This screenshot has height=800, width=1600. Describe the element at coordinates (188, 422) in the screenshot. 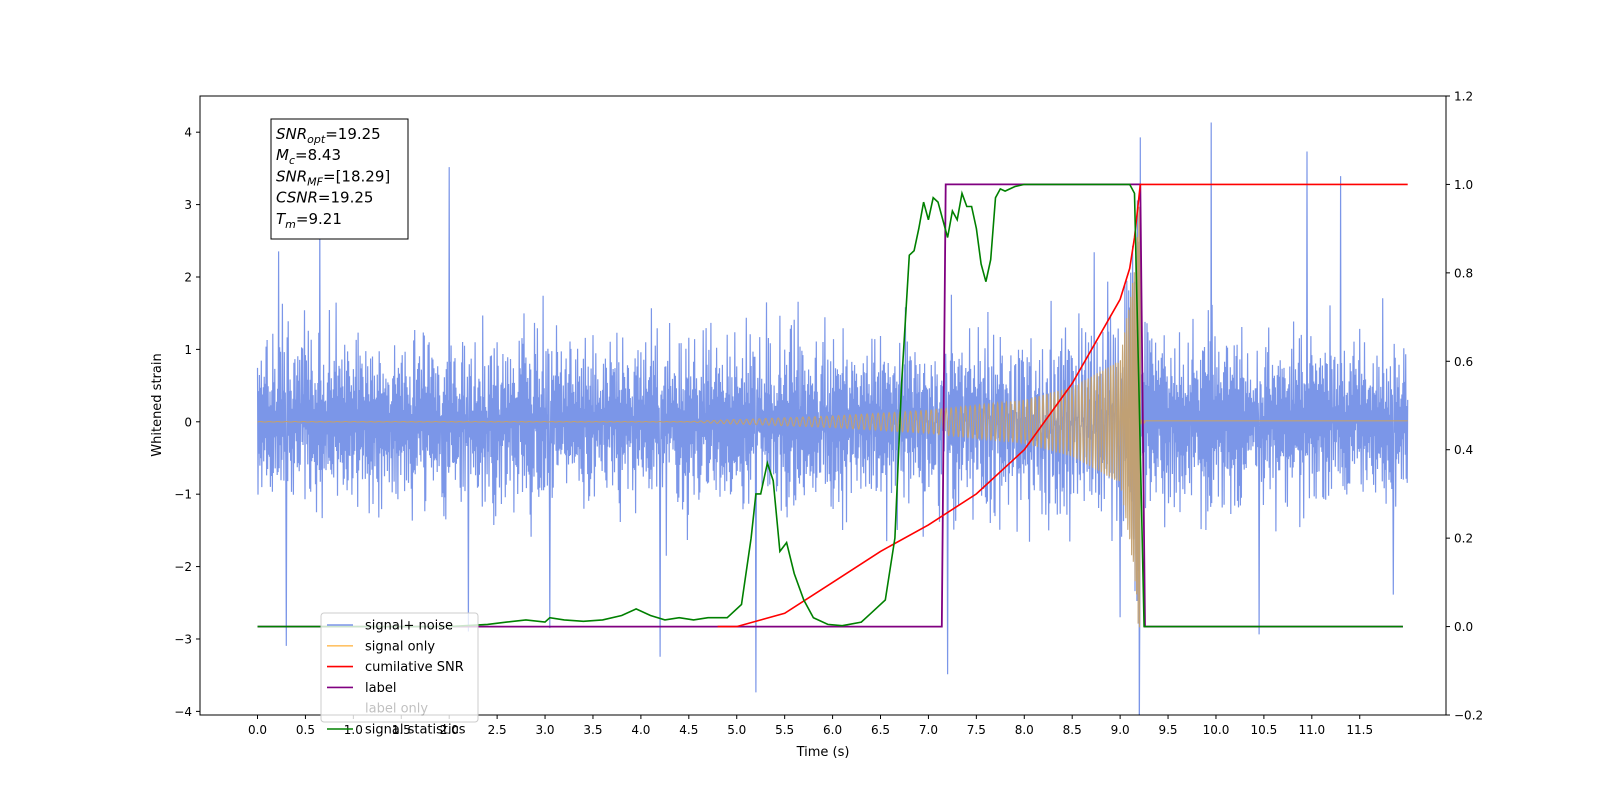

I see `y-left-tick-label: 0` at that location.